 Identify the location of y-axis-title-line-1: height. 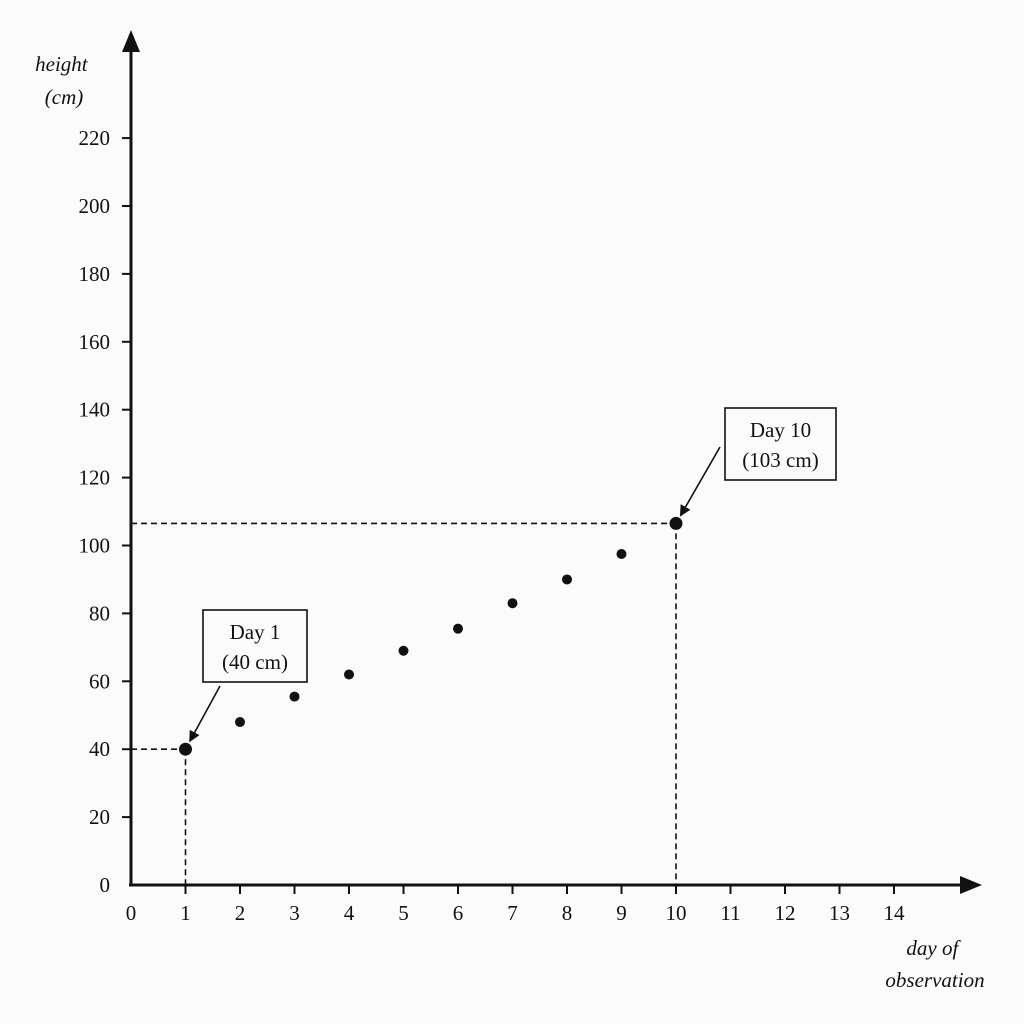
(62, 64).